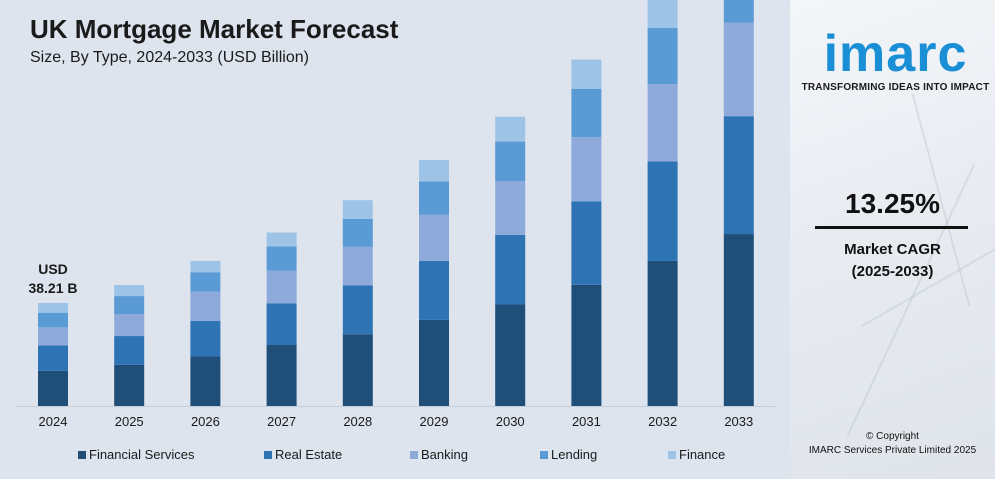 The image size is (995, 479). What do you see at coordinates (53, 336) in the screenshot?
I see `bar-segment-2024-banking` at bounding box center [53, 336].